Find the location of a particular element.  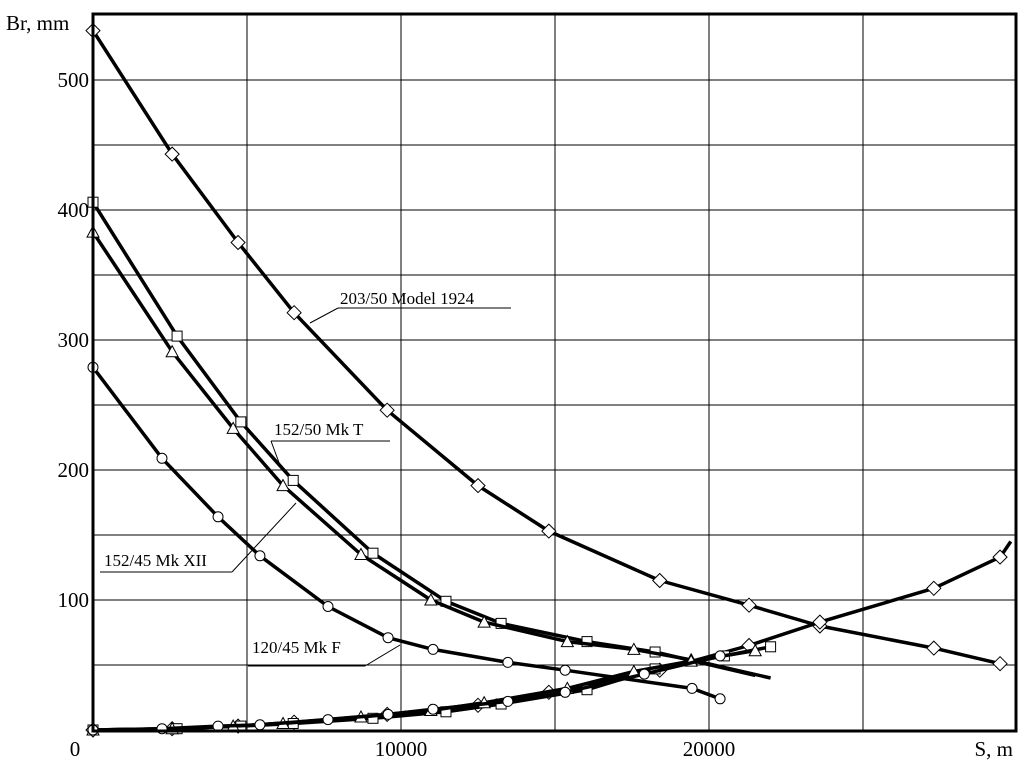

y-axis-label: Br, mm is located at coordinates (37, 23).